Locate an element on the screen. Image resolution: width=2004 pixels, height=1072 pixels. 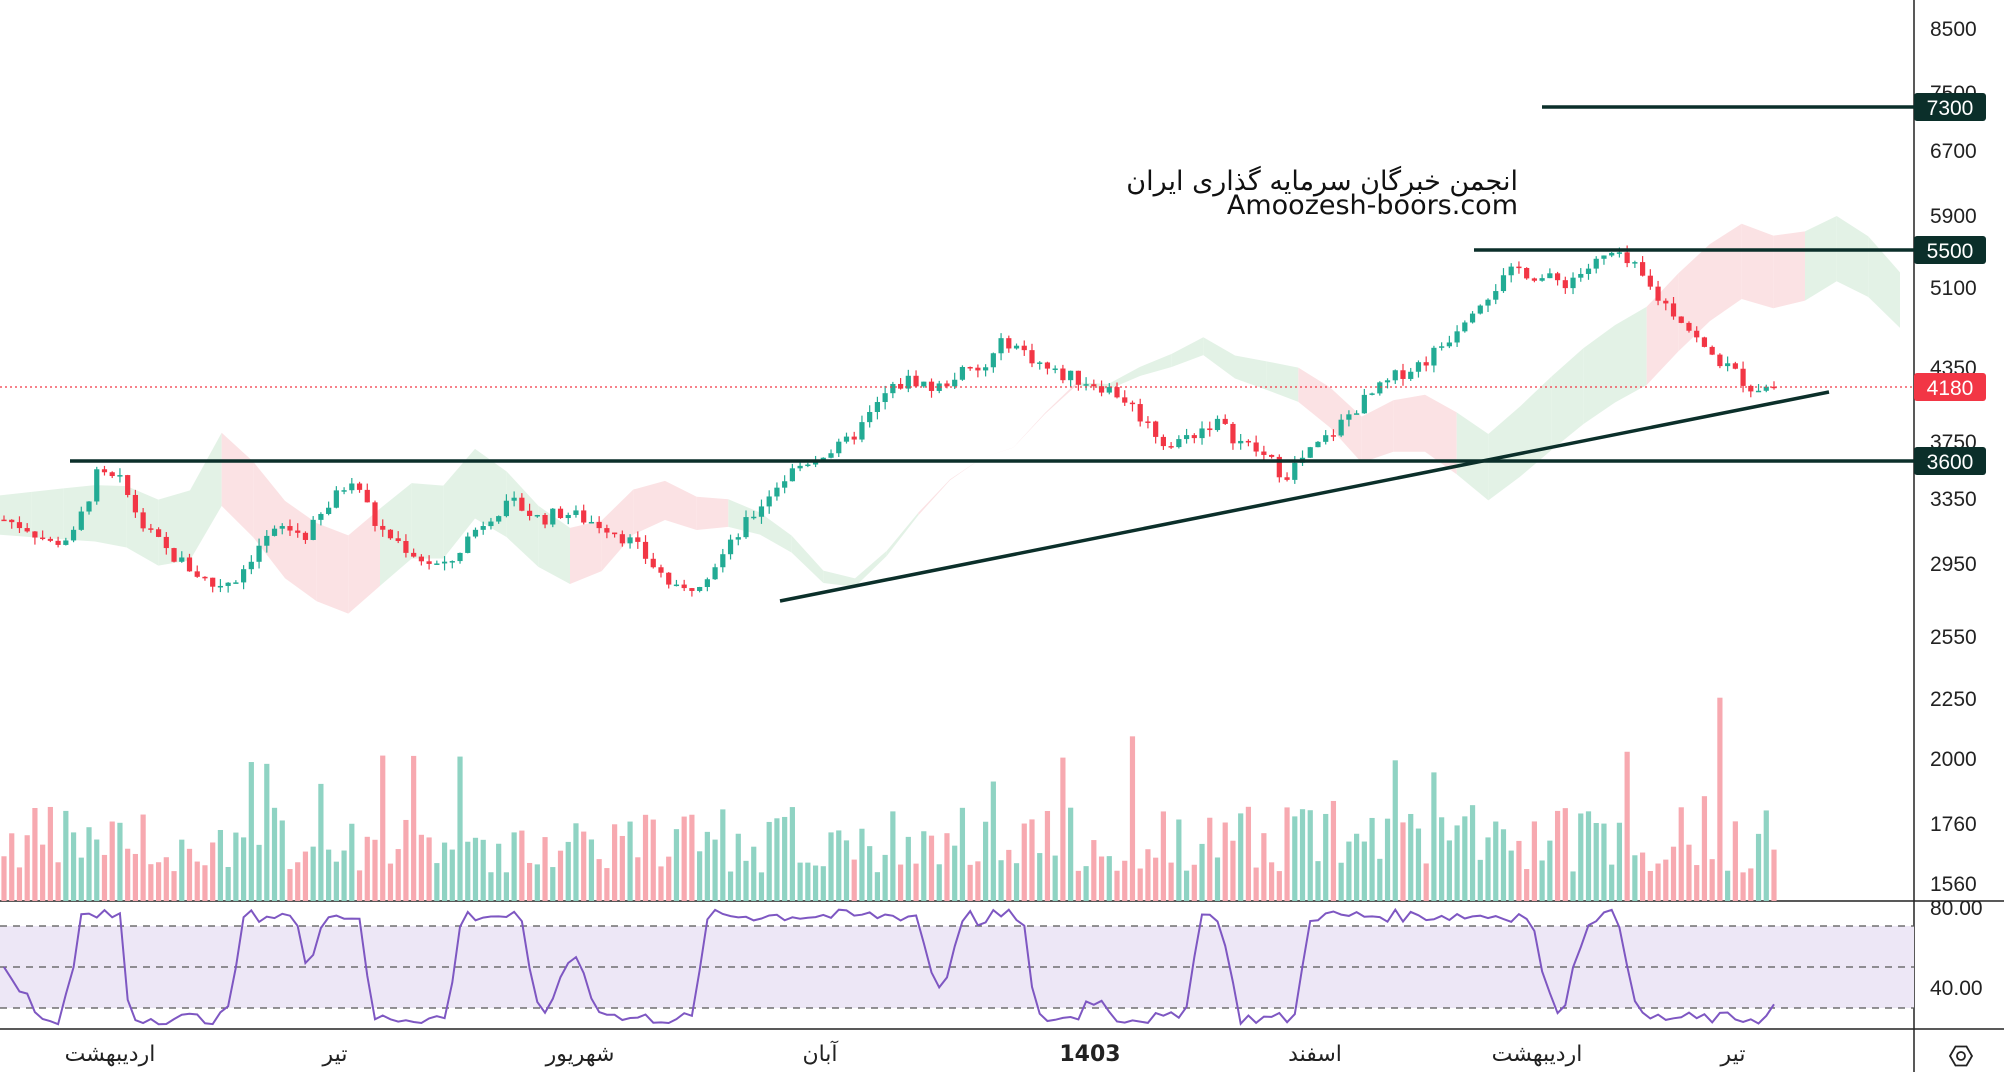
price-tick-label: 1760 is located at coordinates (1953, 824).